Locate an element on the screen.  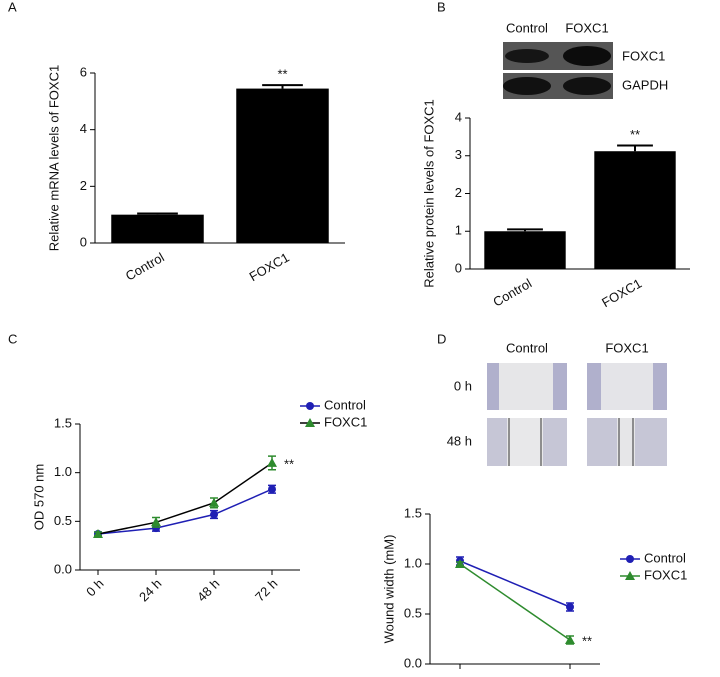
image-column-label: Control is located at coordinates (527, 347).